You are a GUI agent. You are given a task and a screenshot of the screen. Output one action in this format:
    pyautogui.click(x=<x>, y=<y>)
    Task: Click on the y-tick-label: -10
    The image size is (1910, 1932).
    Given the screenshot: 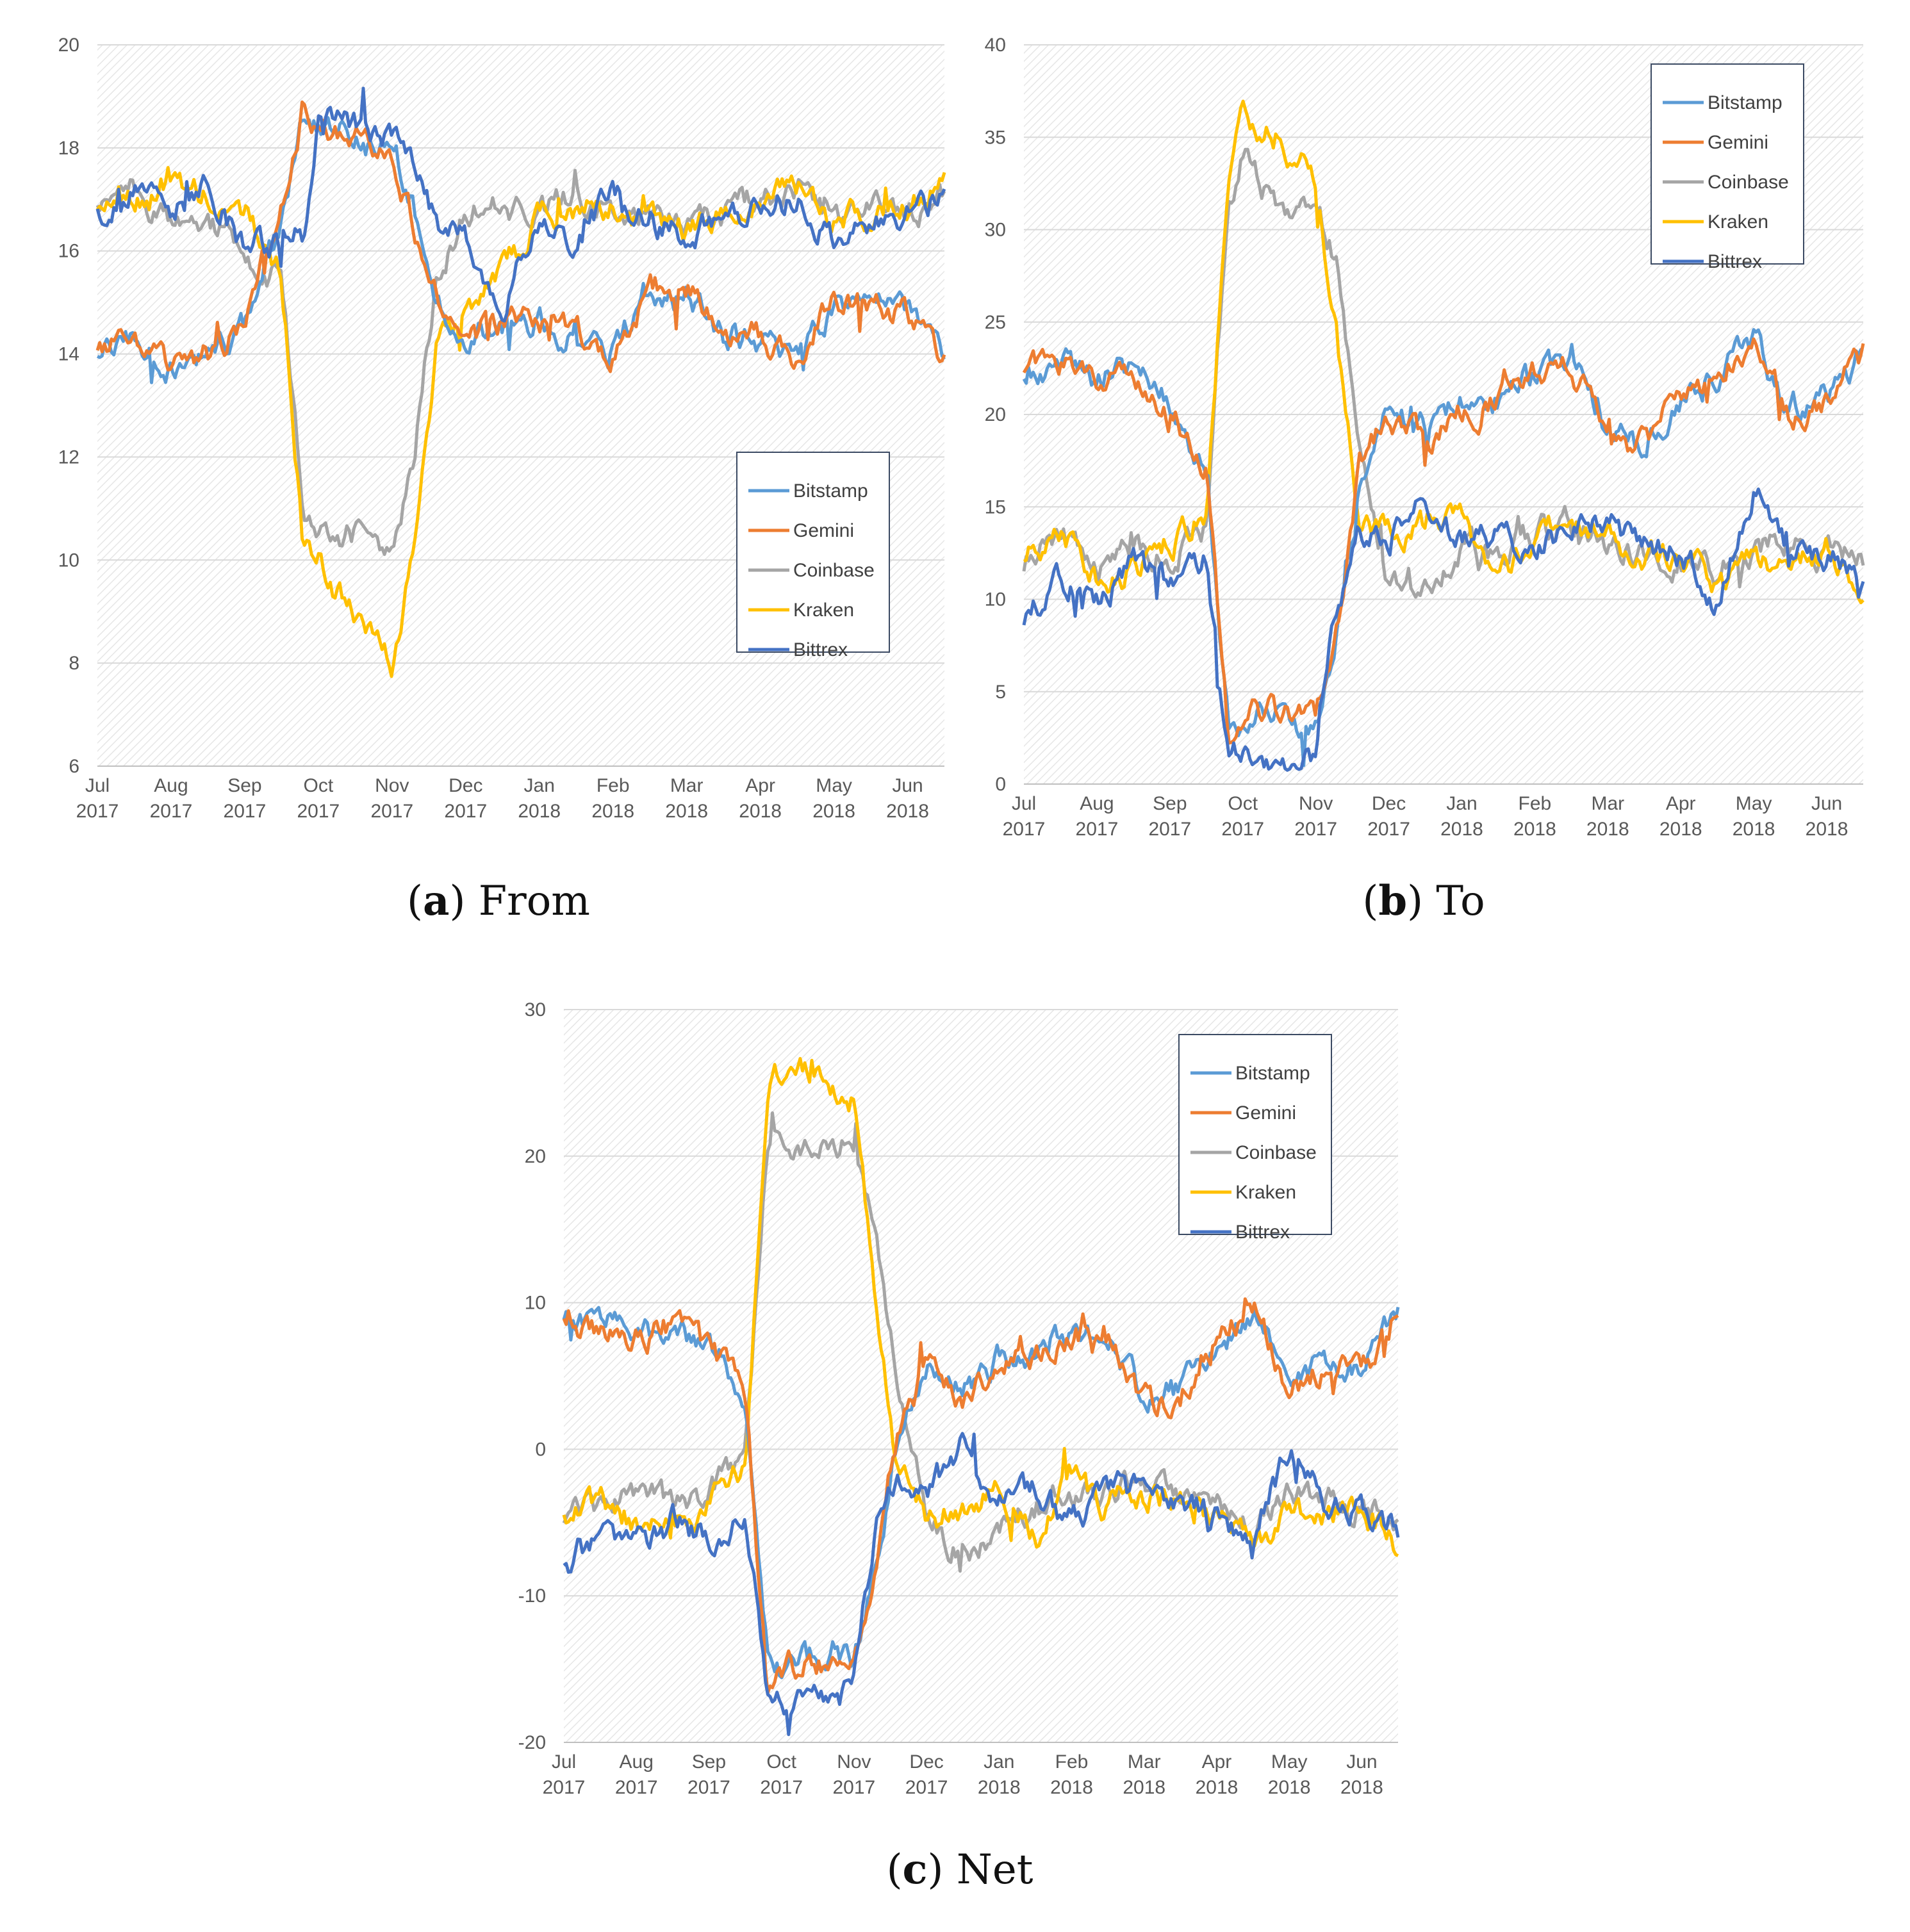 What is the action you would take?
    pyautogui.click(x=532, y=1596)
    